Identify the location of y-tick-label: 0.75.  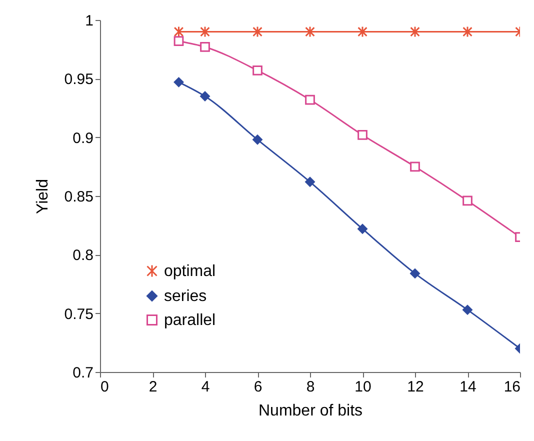
(79, 314).